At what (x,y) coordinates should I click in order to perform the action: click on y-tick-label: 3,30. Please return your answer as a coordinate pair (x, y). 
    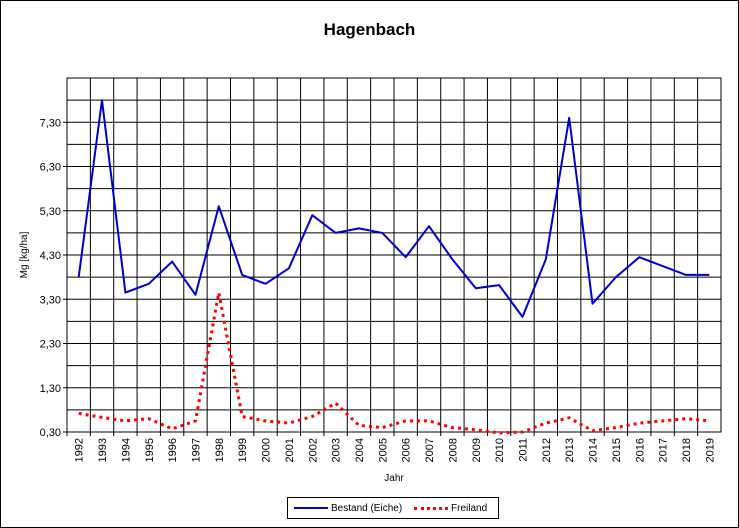
    Looking at the image, I should click on (50, 300).